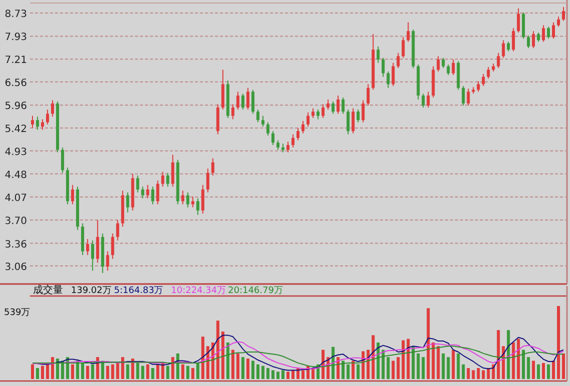 The image size is (570, 386). Describe the element at coordinates (15, 60) in the screenshot. I see `y-tick-label: 7.21` at that location.